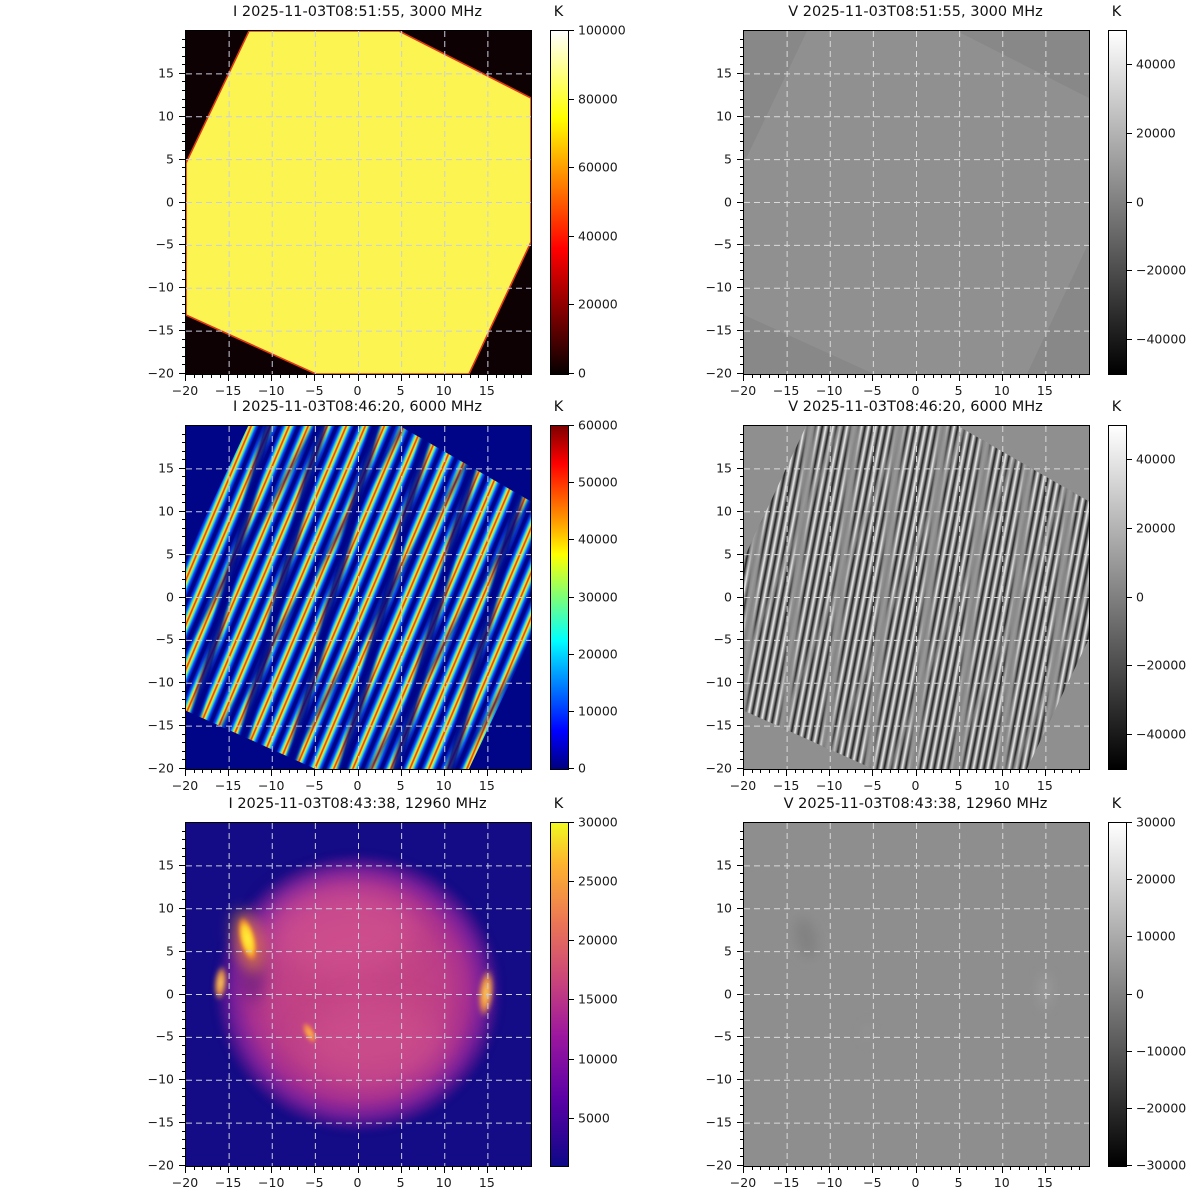  What do you see at coordinates (598, 822) in the screenshot?
I see `colorbar-tick-label: 30000` at bounding box center [598, 822].